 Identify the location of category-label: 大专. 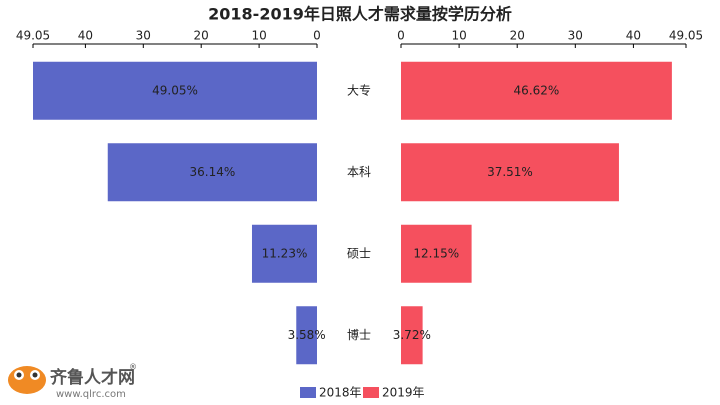
(359, 89).